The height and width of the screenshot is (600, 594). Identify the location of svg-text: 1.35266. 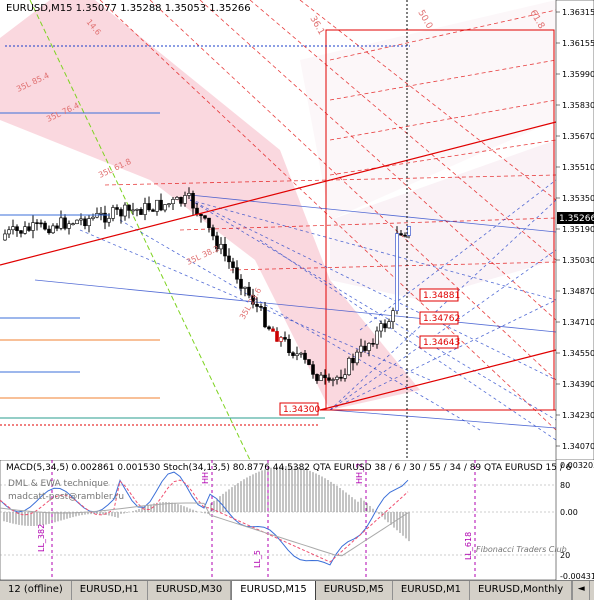
(576, 219).